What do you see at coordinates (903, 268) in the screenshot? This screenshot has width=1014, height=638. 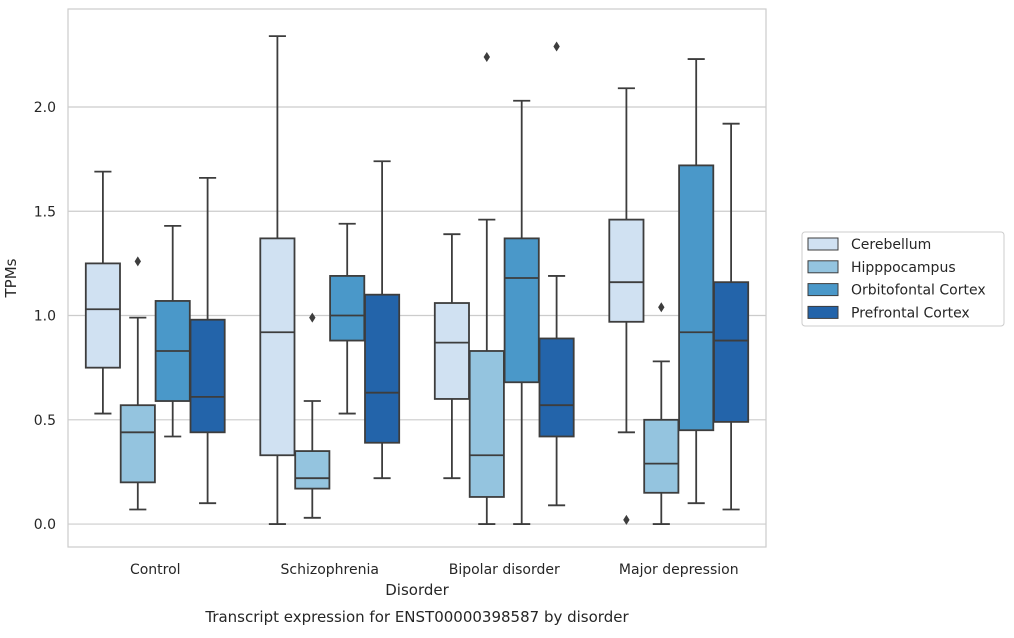 I see `legend-label: Hipppocampus` at bounding box center [903, 268].